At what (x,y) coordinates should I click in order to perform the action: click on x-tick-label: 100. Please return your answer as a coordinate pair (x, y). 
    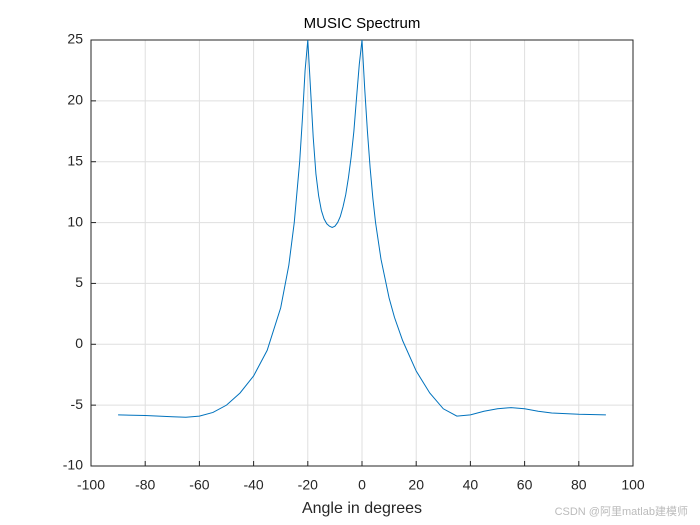
    Looking at the image, I should click on (633, 485).